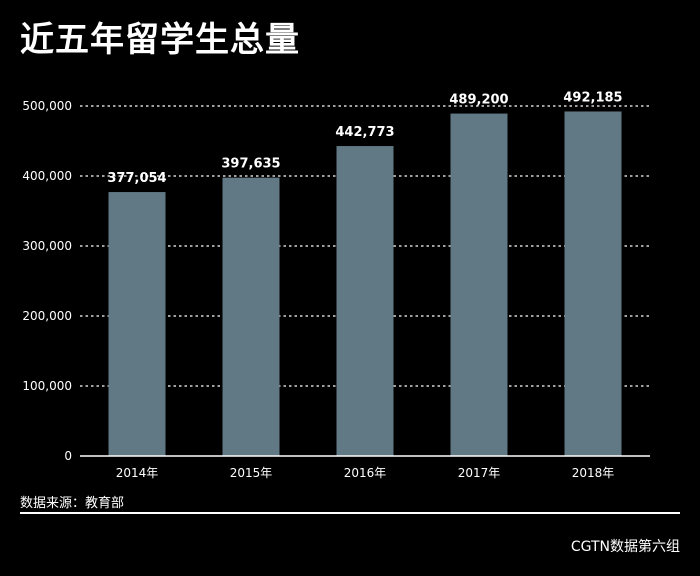 Image resolution: width=700 pixels, height=576 pixels. I want to click on divider, so click(350, 513).